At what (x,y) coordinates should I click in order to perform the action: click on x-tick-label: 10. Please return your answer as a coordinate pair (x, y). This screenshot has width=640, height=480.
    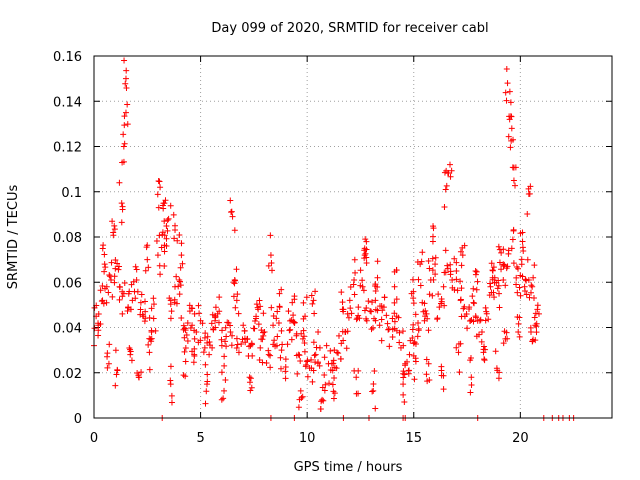
    Looking at the image, I should click on (307, 438).